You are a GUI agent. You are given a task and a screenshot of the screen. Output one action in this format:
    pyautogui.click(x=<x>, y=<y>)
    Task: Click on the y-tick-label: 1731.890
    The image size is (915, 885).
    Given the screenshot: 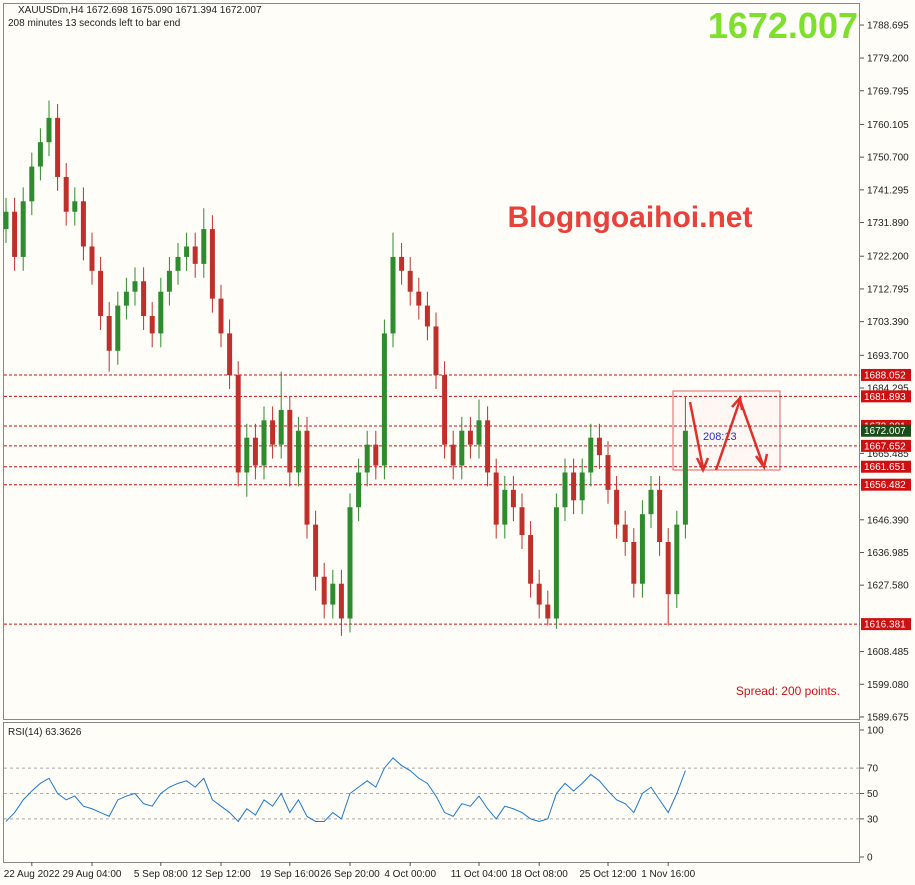 What is the action you would take?
    pyautogui.click(x=888, y=223)
    